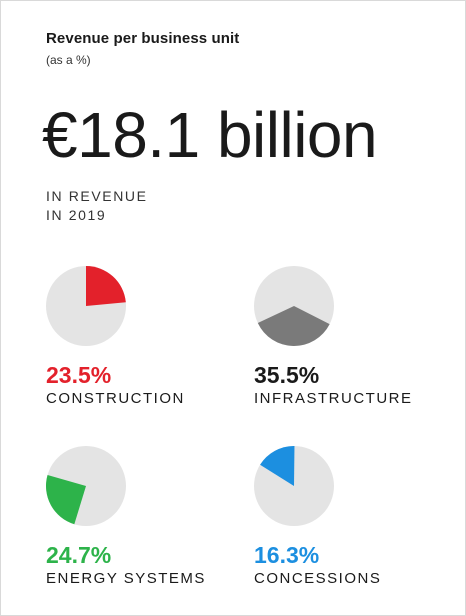 The height and width of the screenshot is (616, 466). Describe the element at coordinates (293, 326) in the screenshot. I see `pie-slice-infrastructure` at that location.